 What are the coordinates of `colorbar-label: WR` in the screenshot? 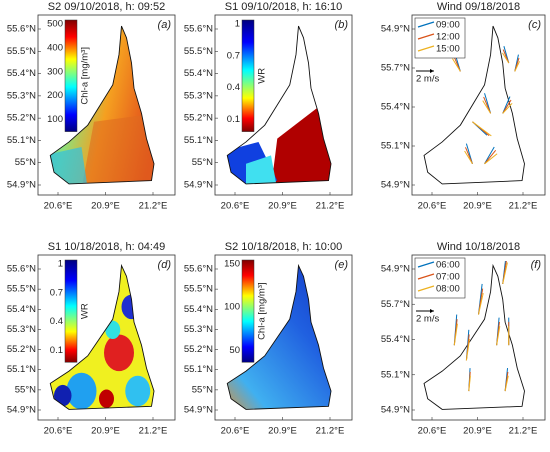 It's located at (85, 311).